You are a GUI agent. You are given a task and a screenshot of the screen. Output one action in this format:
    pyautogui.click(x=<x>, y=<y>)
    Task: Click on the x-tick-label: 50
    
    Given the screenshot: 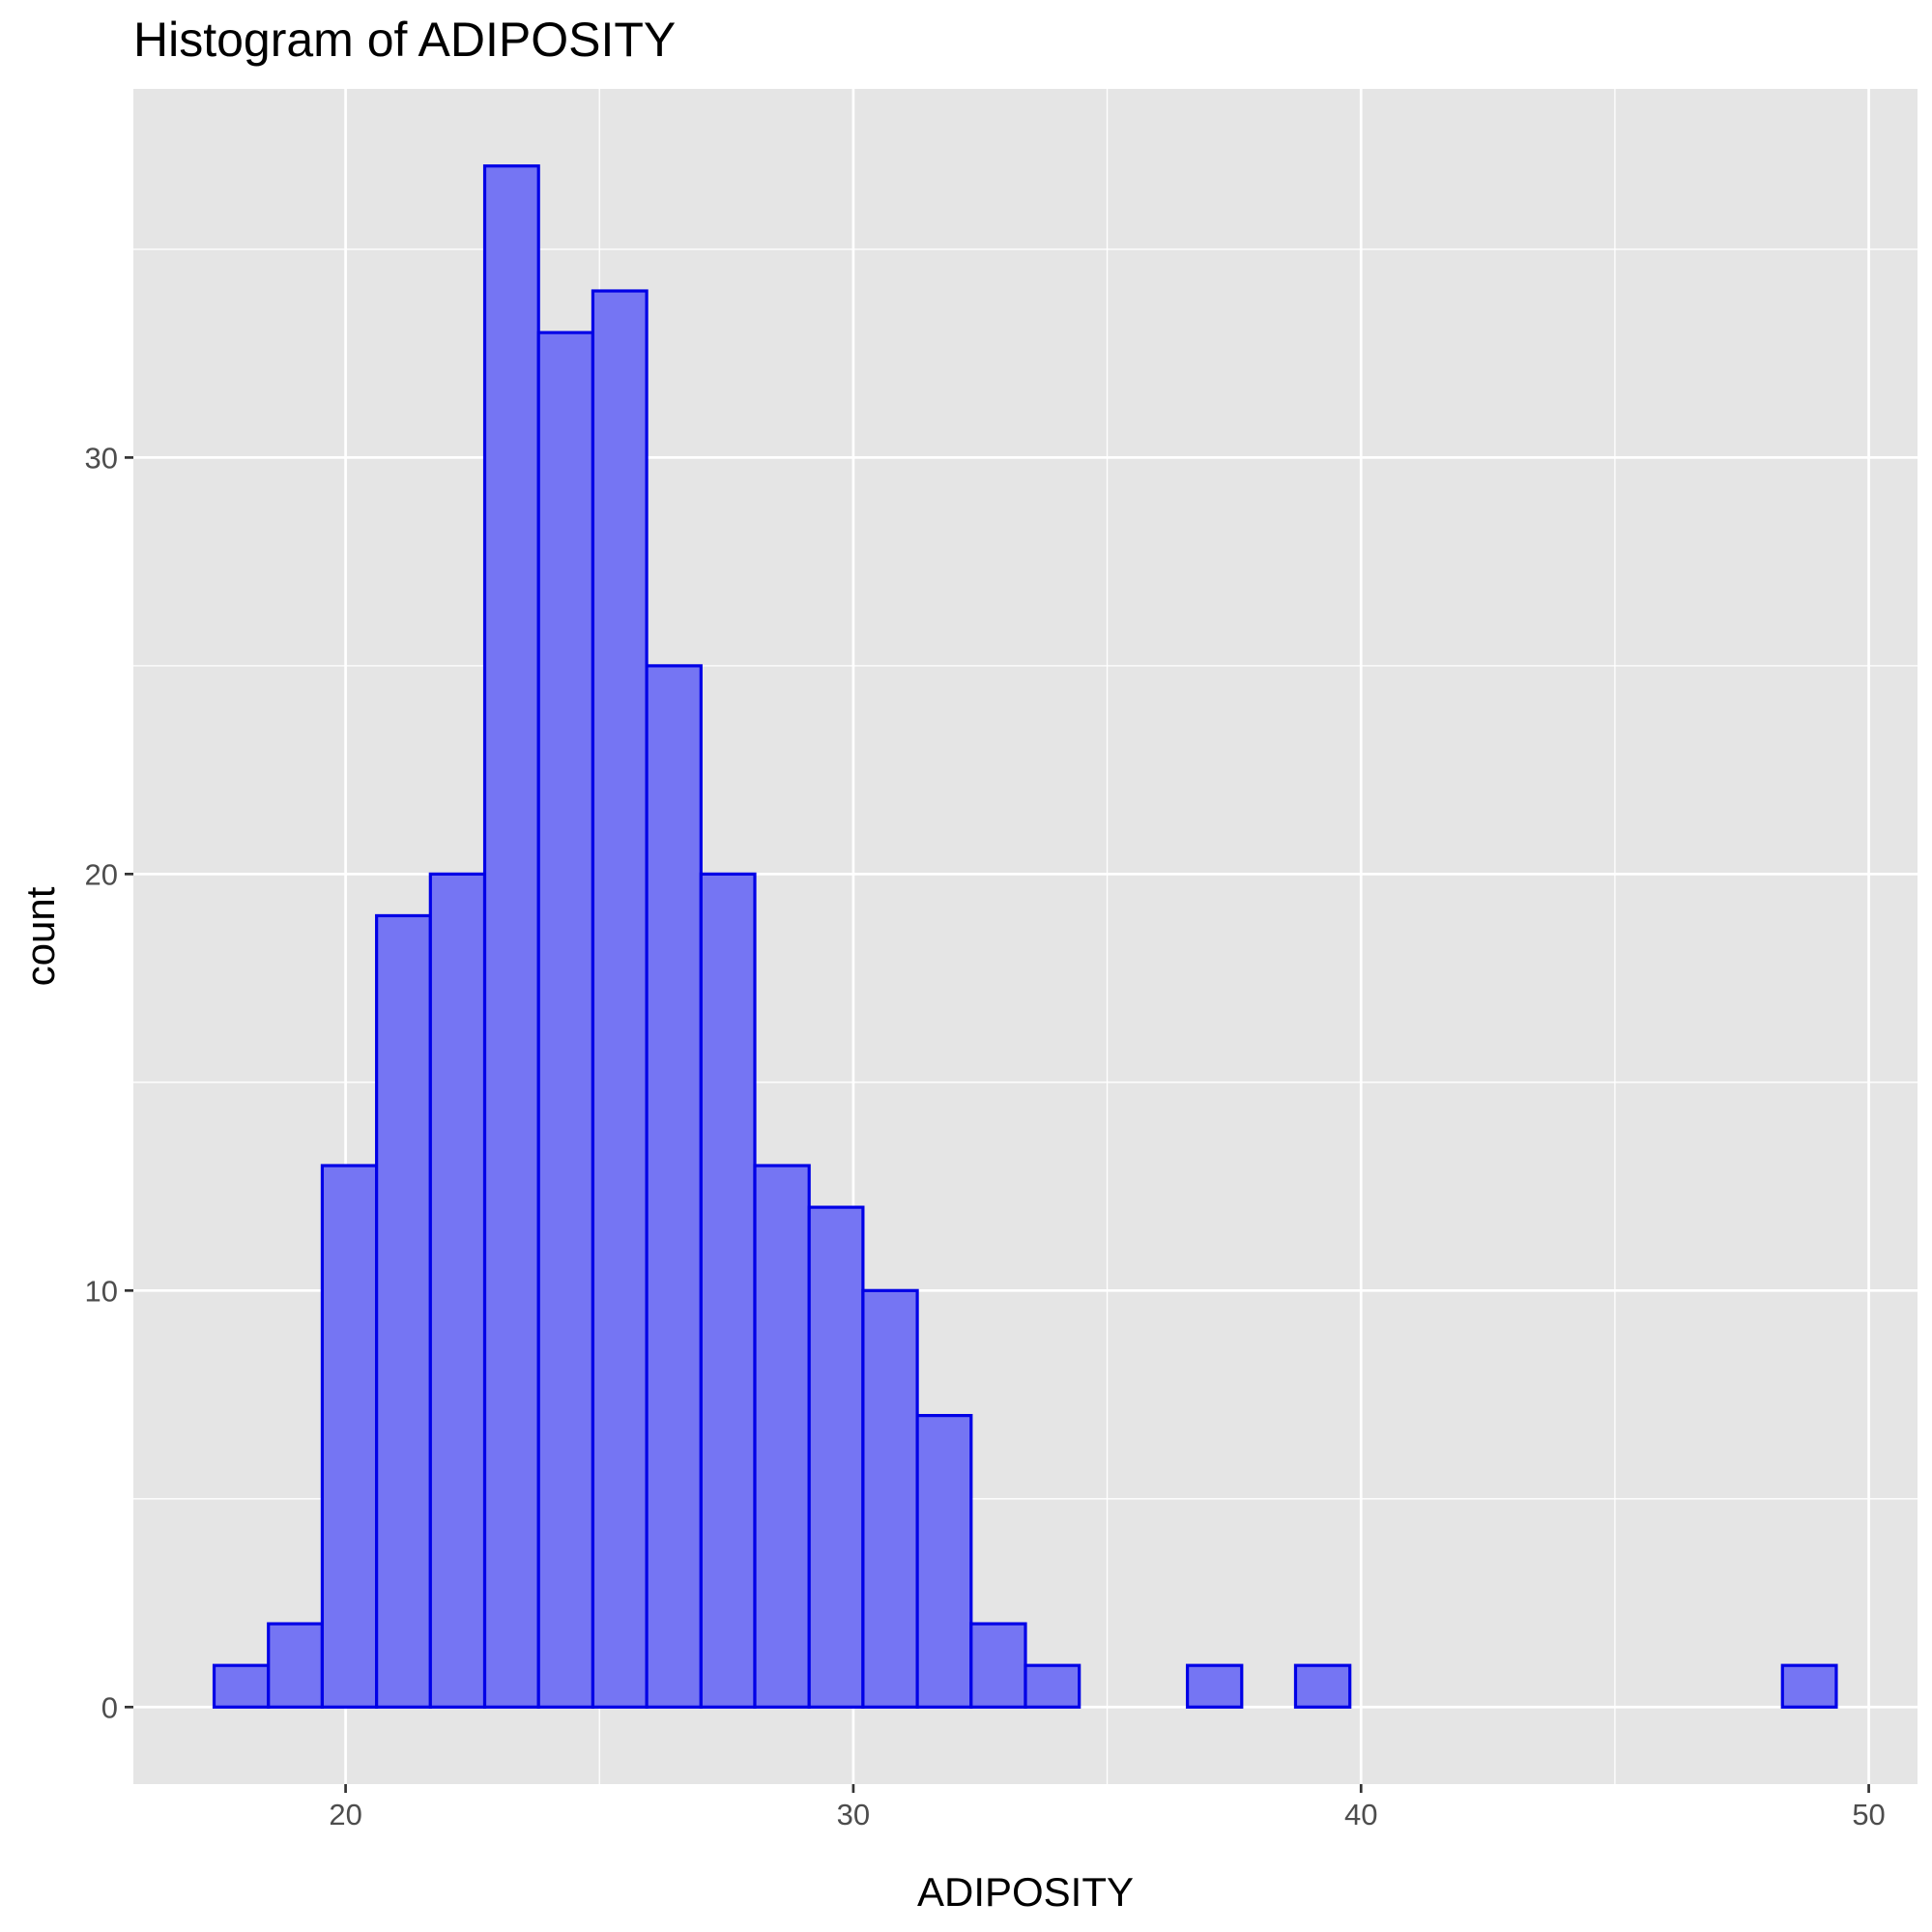 What is the action you would take?
    pyautogui.click(x=1869, y=1814)
    